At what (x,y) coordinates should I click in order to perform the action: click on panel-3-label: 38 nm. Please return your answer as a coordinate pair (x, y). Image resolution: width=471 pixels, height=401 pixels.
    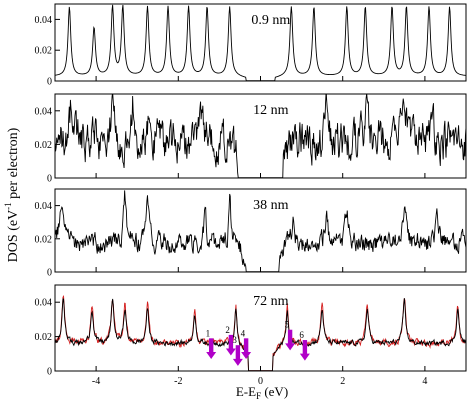
    Looking at the image, I should click on (271, 205).